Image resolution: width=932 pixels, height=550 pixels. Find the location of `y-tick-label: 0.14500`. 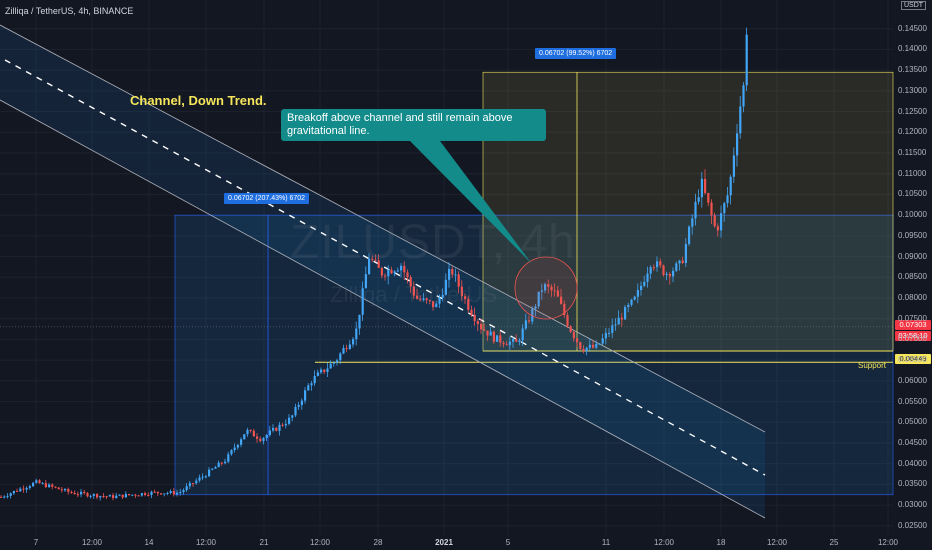

y-tick-label: 0.14500 is located at coordinates (912, 28).